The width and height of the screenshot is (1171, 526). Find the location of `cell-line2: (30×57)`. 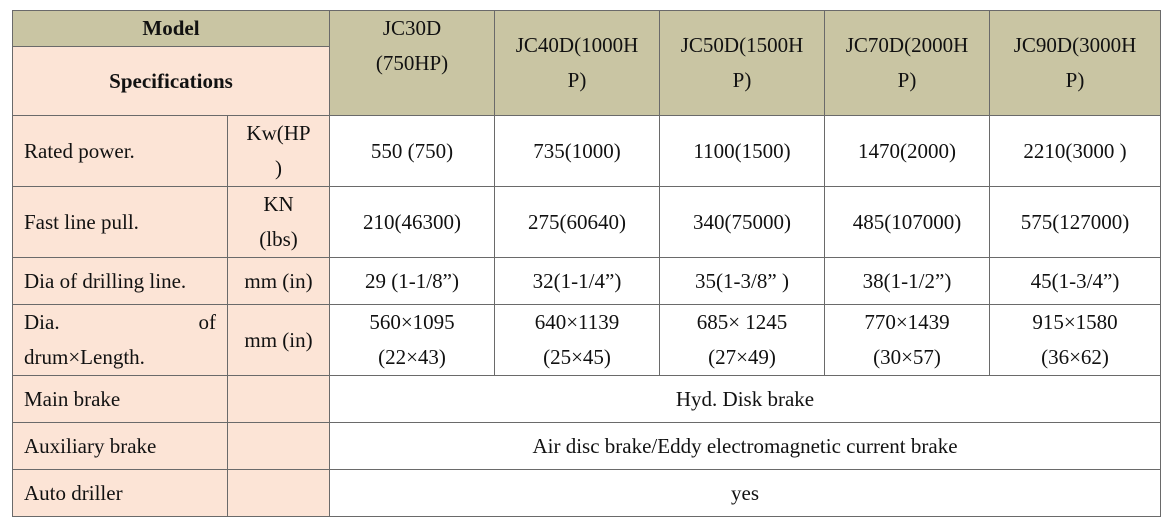

cell-line2: (30×57) is located at coordinates (907, 357).